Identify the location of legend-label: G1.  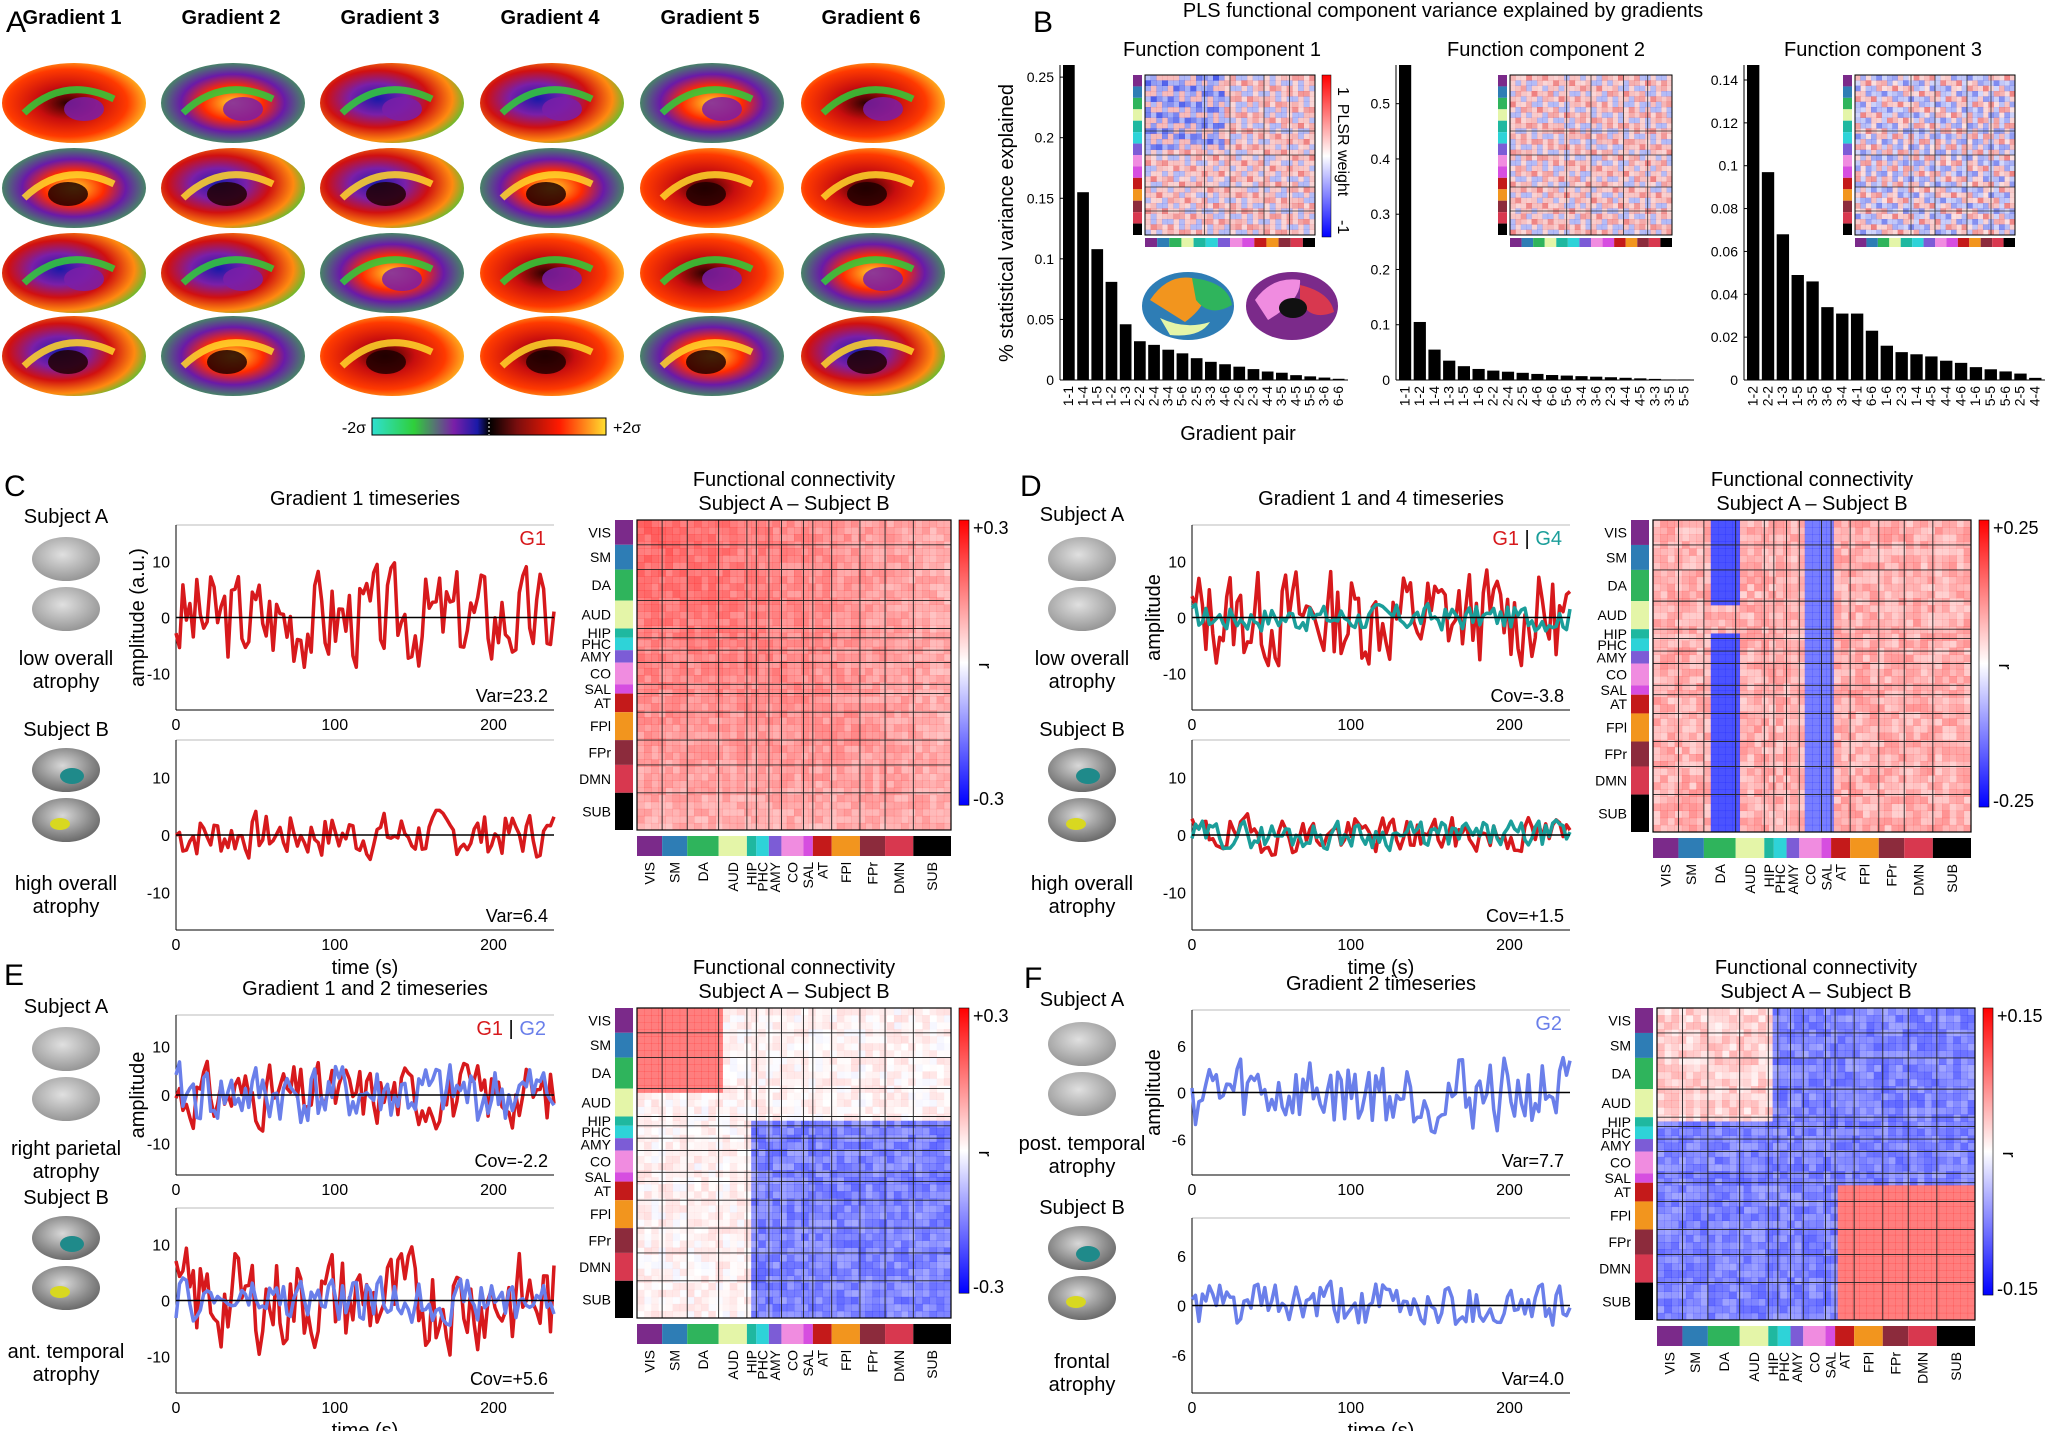
(532, 539).